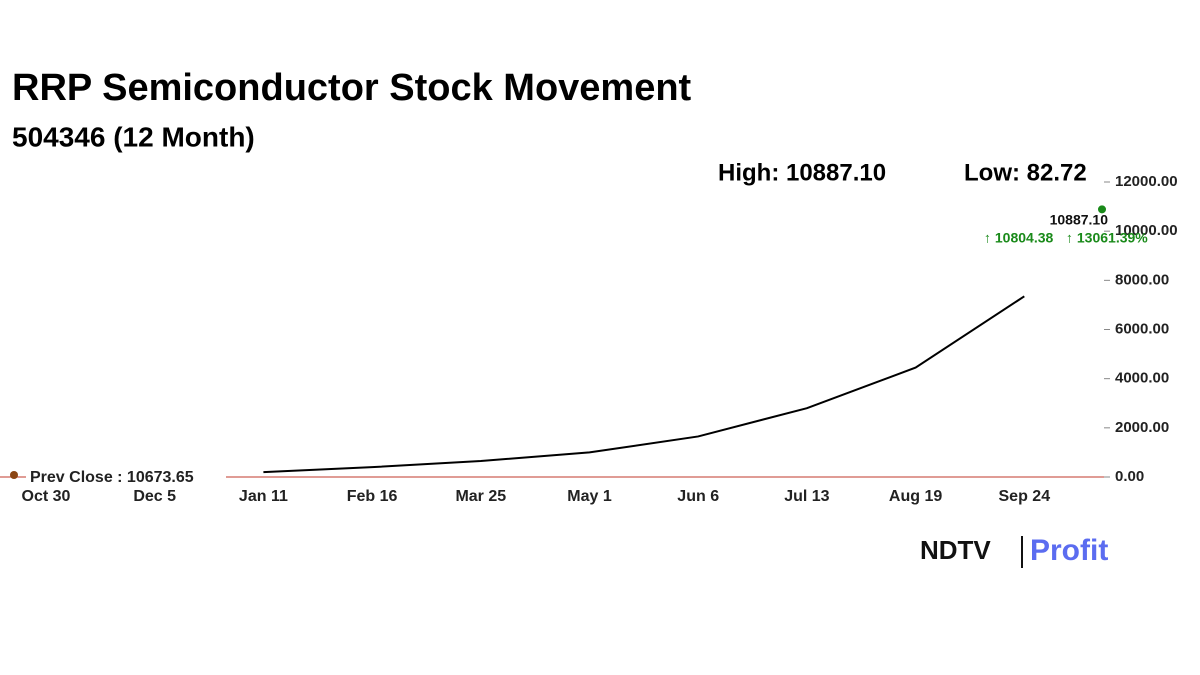  I want to click on prev-close-label: Prev Close : 10673.65, so click(112, 477).